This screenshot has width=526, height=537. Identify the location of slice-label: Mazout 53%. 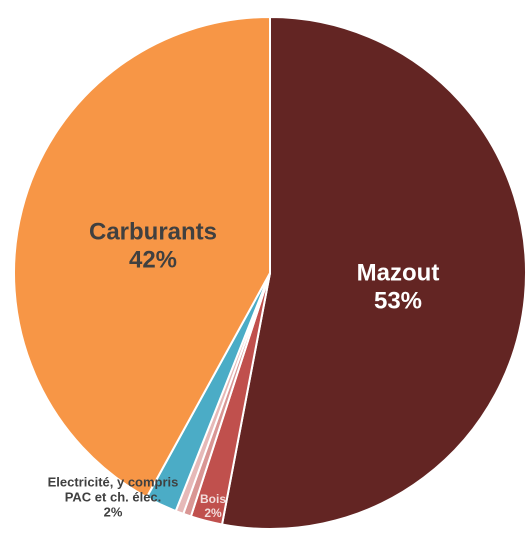
(398, 286).